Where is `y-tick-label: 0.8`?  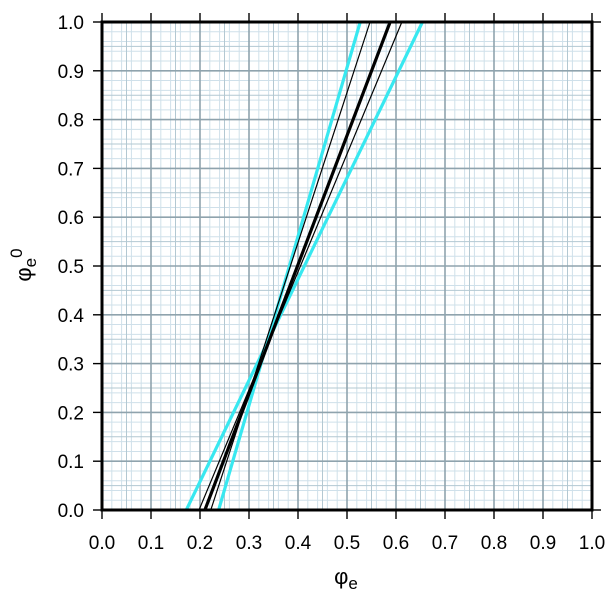
y-tick-label: 0.8 is located at coordinates (71, 121).